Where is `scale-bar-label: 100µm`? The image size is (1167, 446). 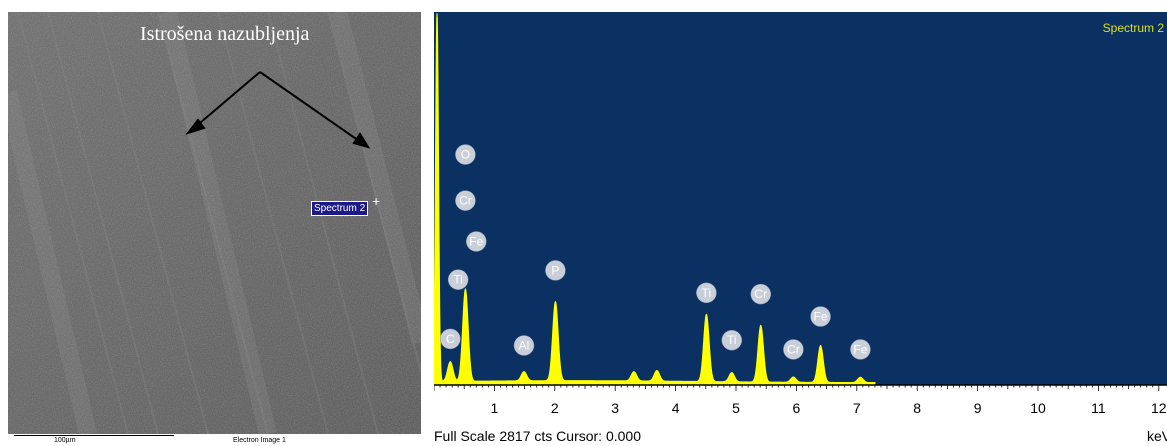 scale-bar-label: 100µm is located at coordinates (65, 440).